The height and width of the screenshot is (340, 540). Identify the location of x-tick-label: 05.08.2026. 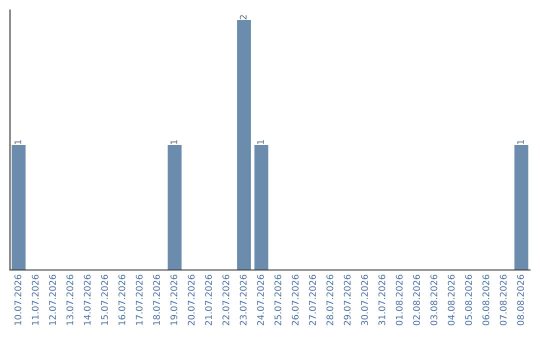
(468, 300).